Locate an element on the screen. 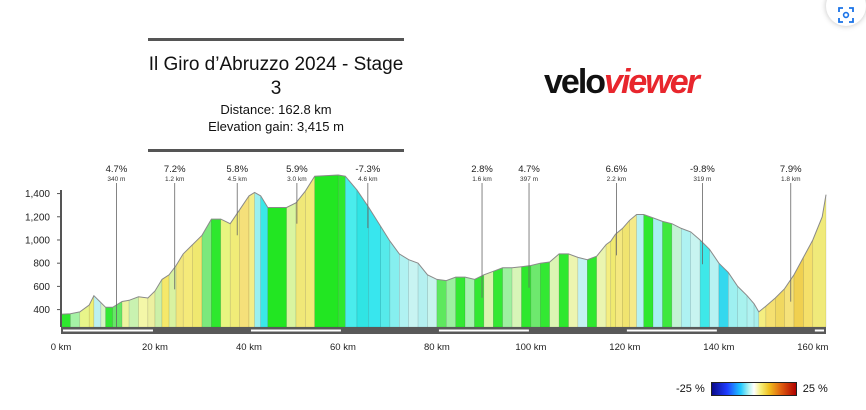  y-tick-label: 1,400 is located at coordinates (37, 194).